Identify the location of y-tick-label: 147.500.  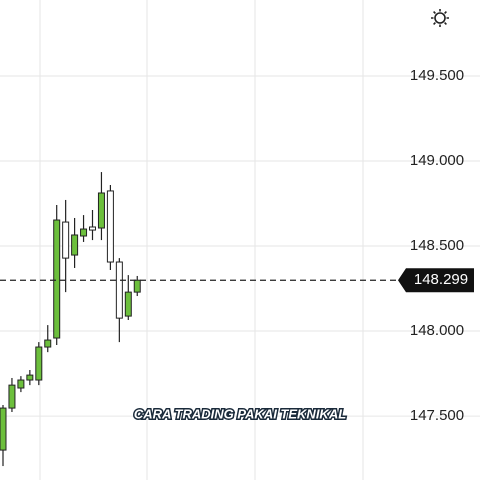
(437, 415).